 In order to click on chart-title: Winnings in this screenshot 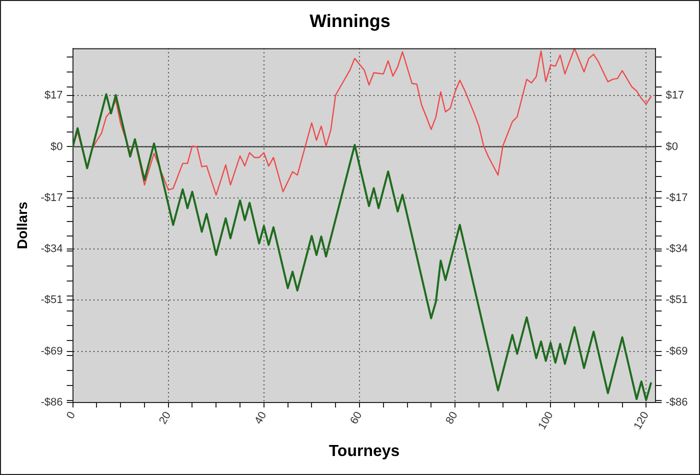, I will do `click(350, 20)`.